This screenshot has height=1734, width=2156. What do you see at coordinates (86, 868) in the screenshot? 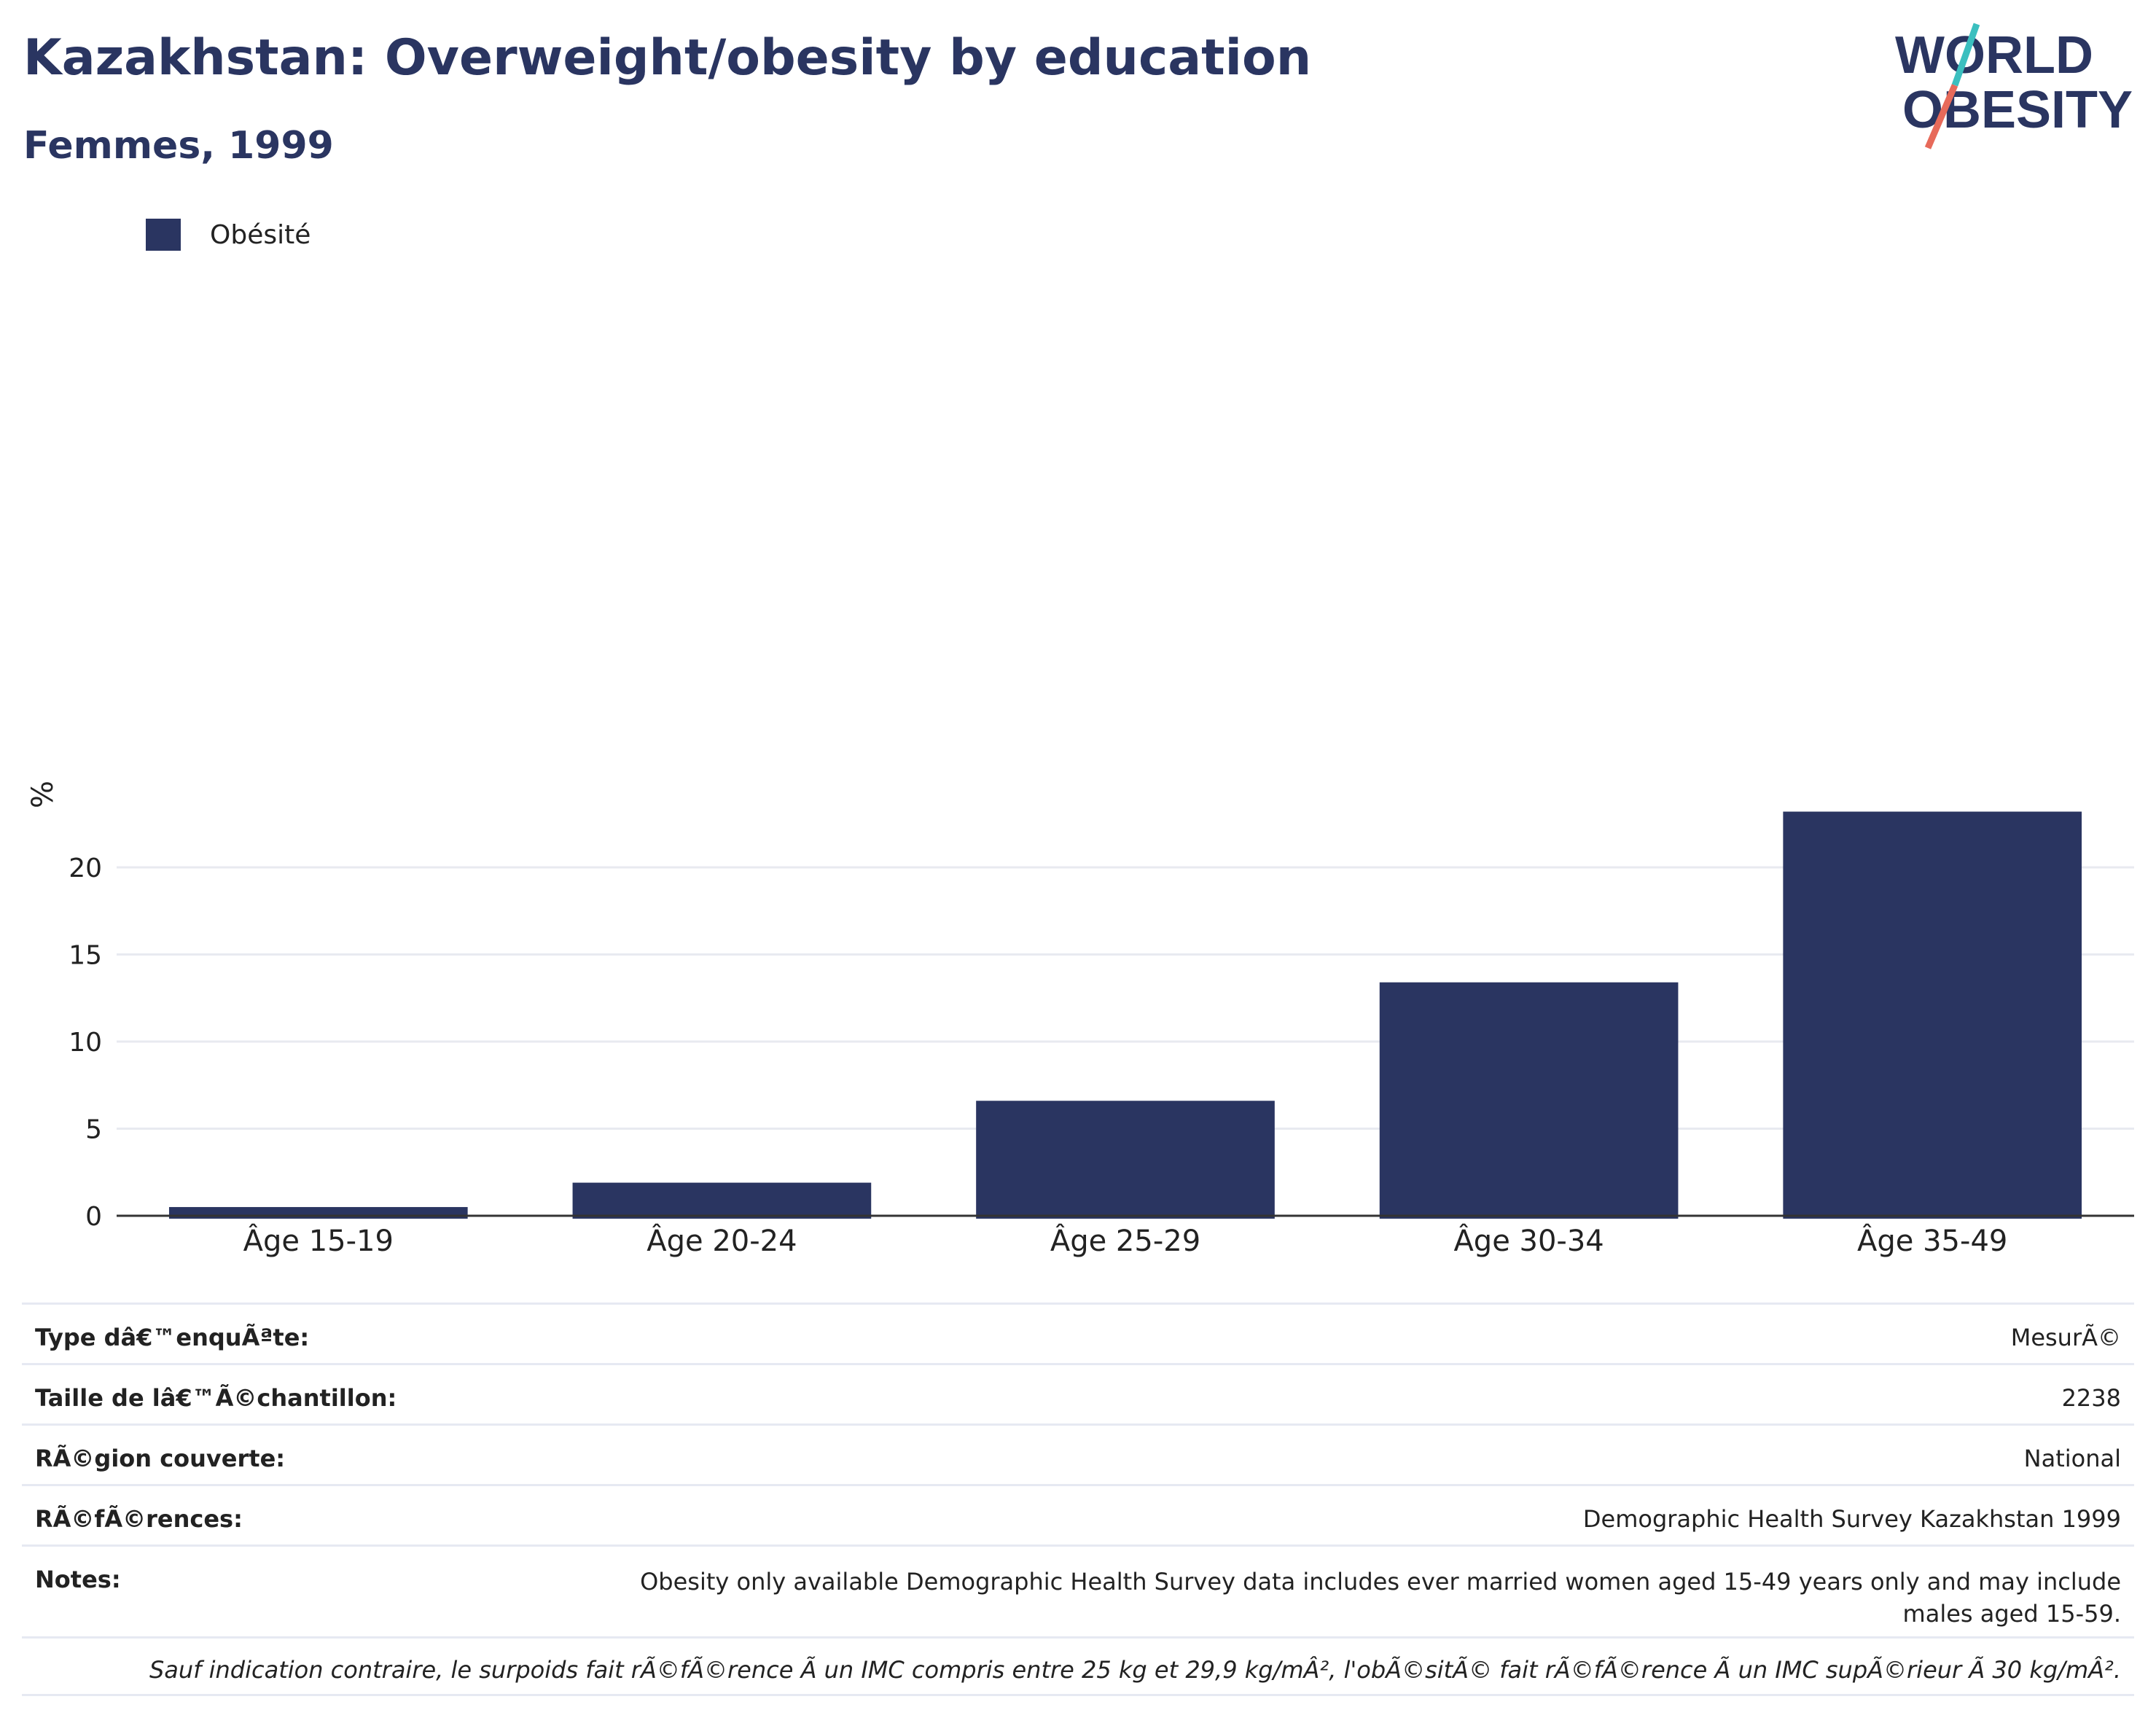
I see `y-tick-label: 20` at bounding box center [86, 868].